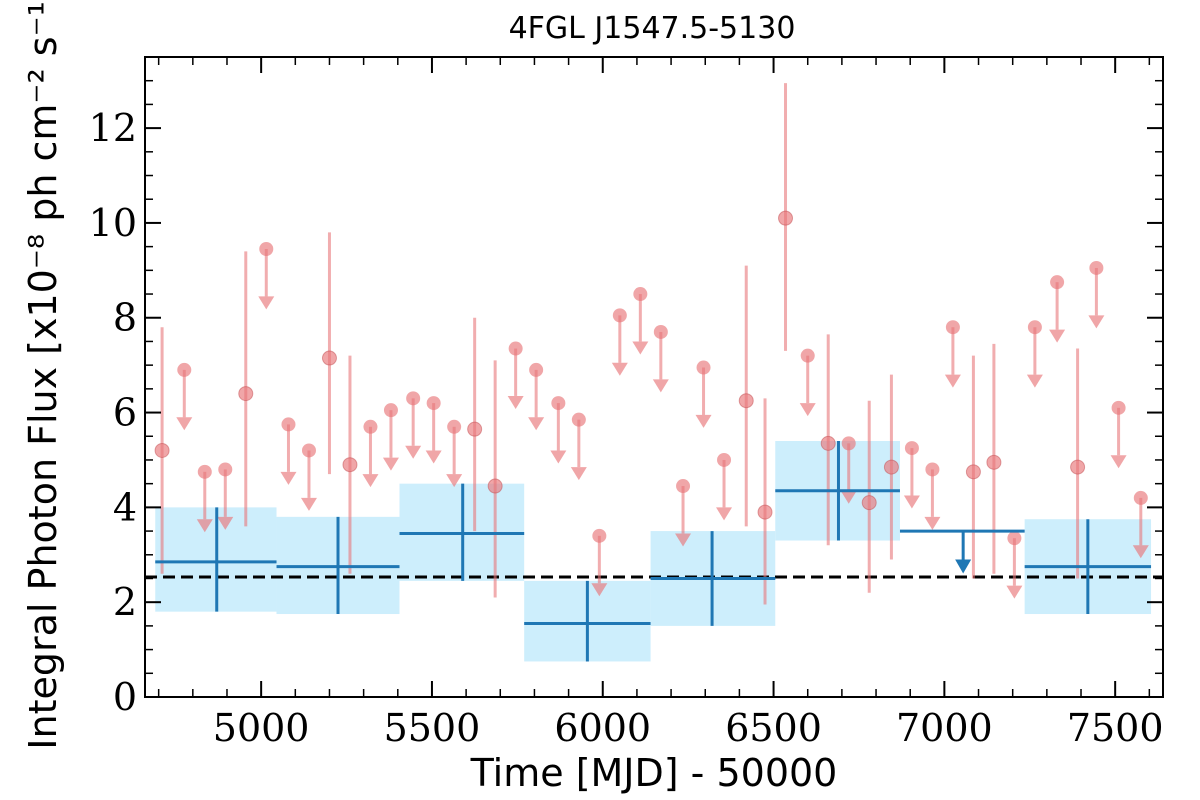 This screenshot has height=800, width=1200. Describe the element at coordinates (43, 375) in the screenshot. I see `y-axis-label: Integral Photon Flux [x10⁻⁸ ph cm⁻² s⁻¹]` at that location.